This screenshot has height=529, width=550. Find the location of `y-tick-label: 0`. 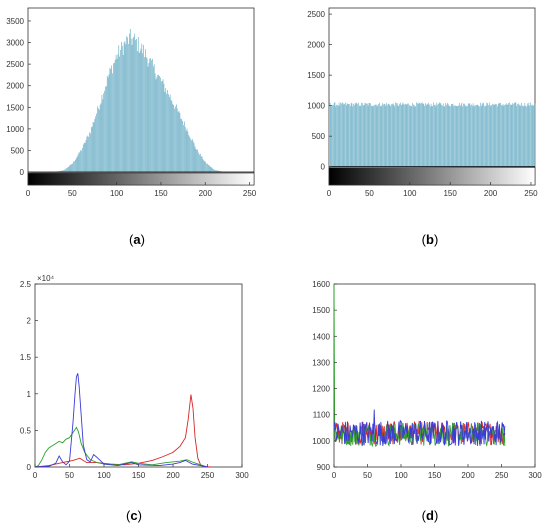

y-tick-label: 0 is located at coordinates (22, 172).